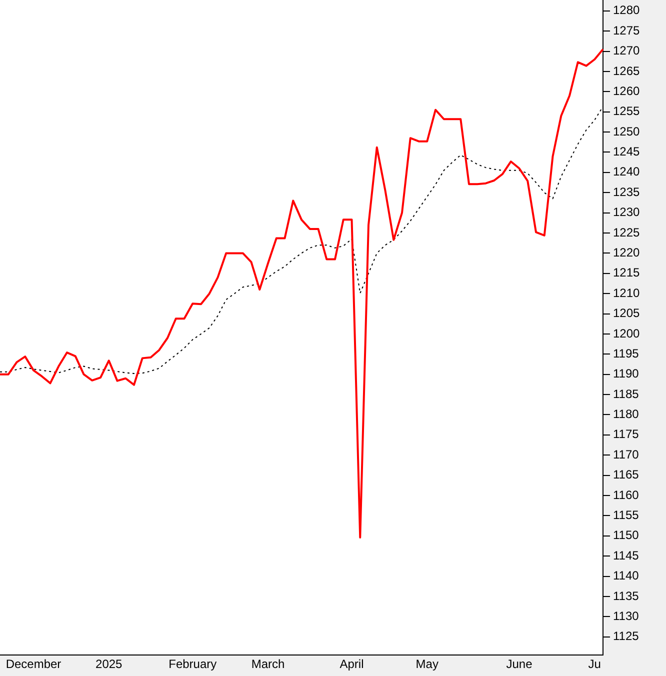 The width and height of the screenshot is (666, 676). I want to click on y-tick-label: 1210, so click(626, 293).